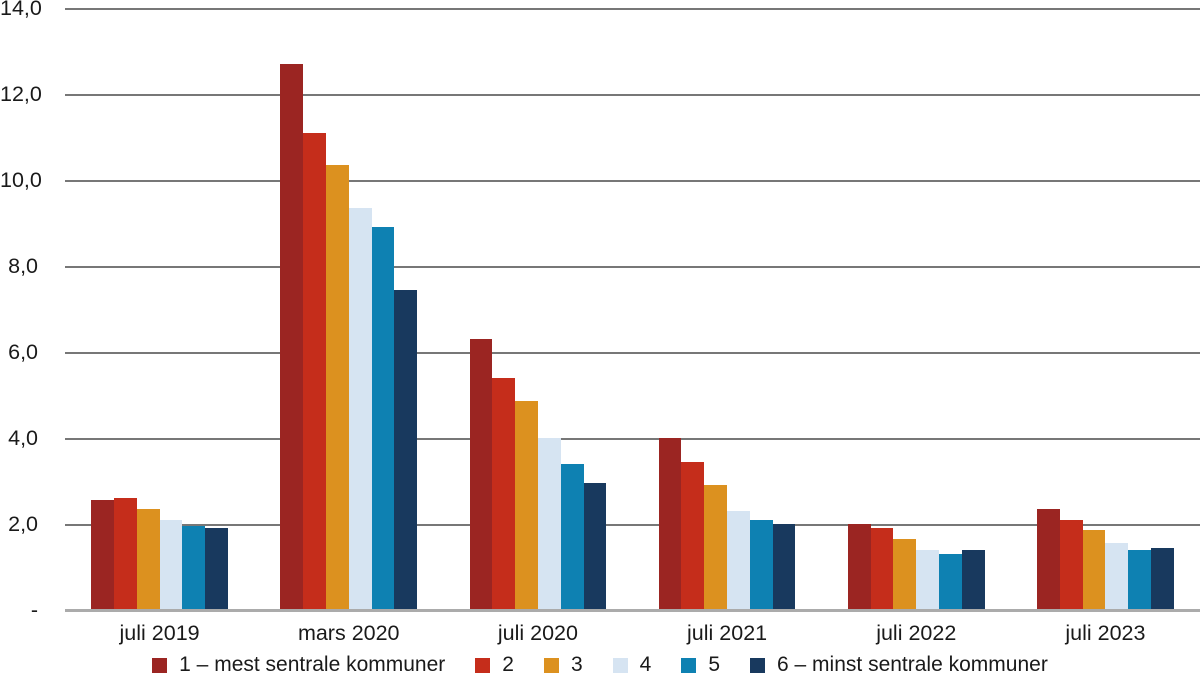 Image resolution: width=1200 pixels, height=684 pixels. Describe the element at coordinates (21, 180) in the screenshot. I see `y-axis-tick-label: 10,0` at that location.